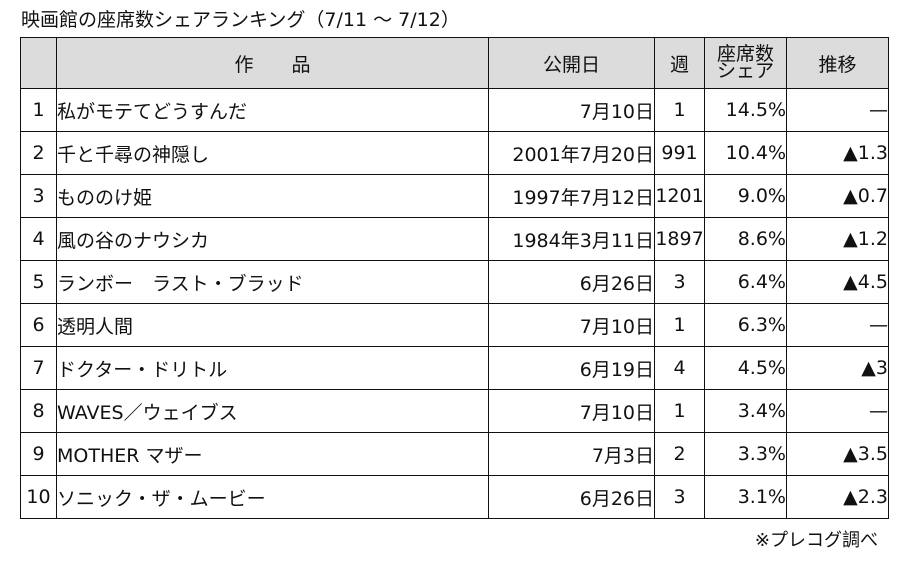  I want to click on share-header-line1: 座席数, so click(745, 54).